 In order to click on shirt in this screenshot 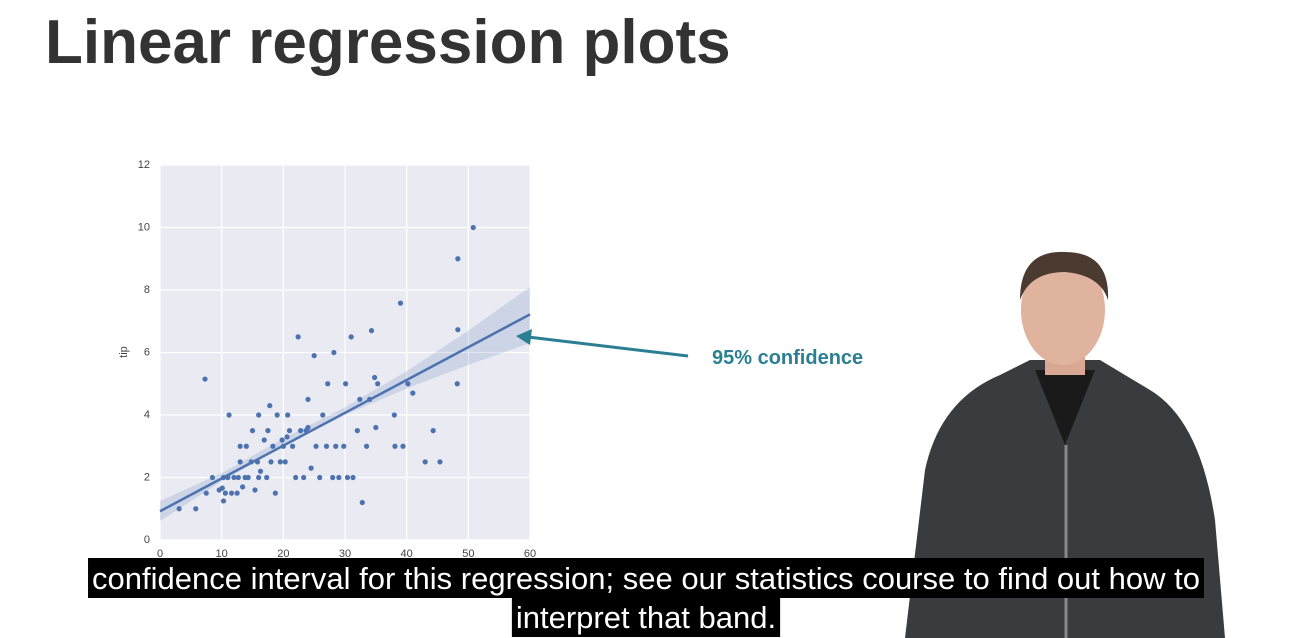, I will do `click(1065, 407)`.